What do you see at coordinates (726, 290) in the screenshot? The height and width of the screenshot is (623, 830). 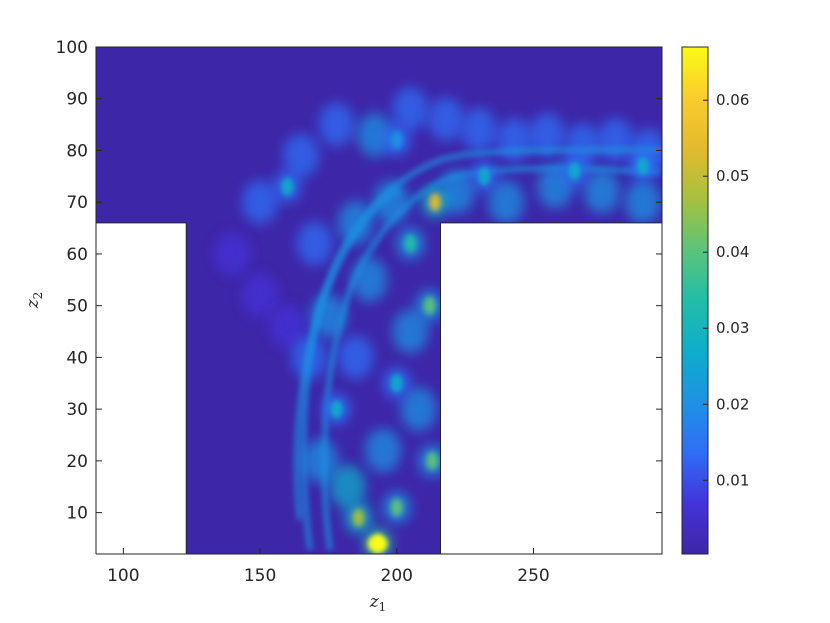 I see `colorbar-ticks: 0.01 0.02 0.03 0.04 0.05 0.06` at bounding box center [726, 290].